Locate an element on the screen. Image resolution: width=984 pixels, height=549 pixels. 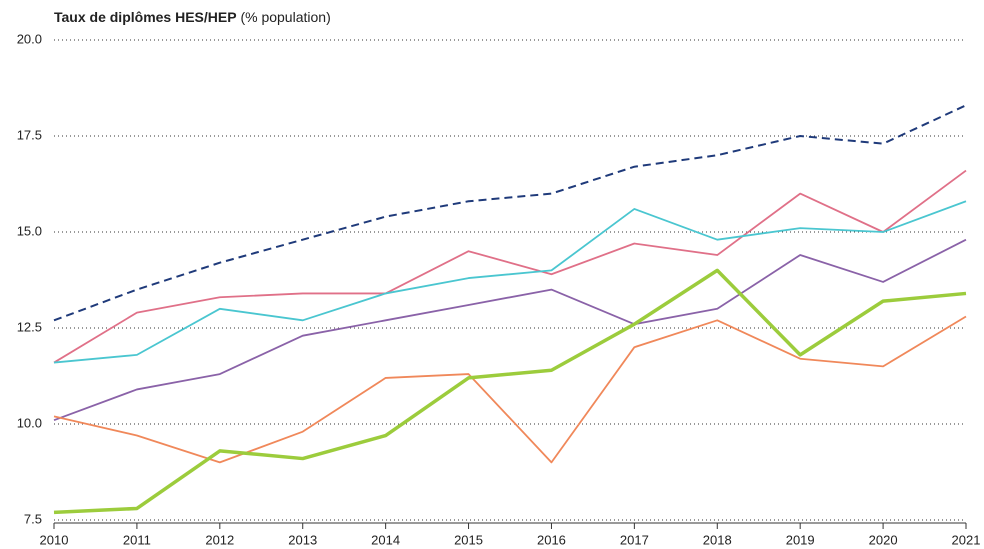
x-tick-label: 2019 is located at coordinates (800, 539).